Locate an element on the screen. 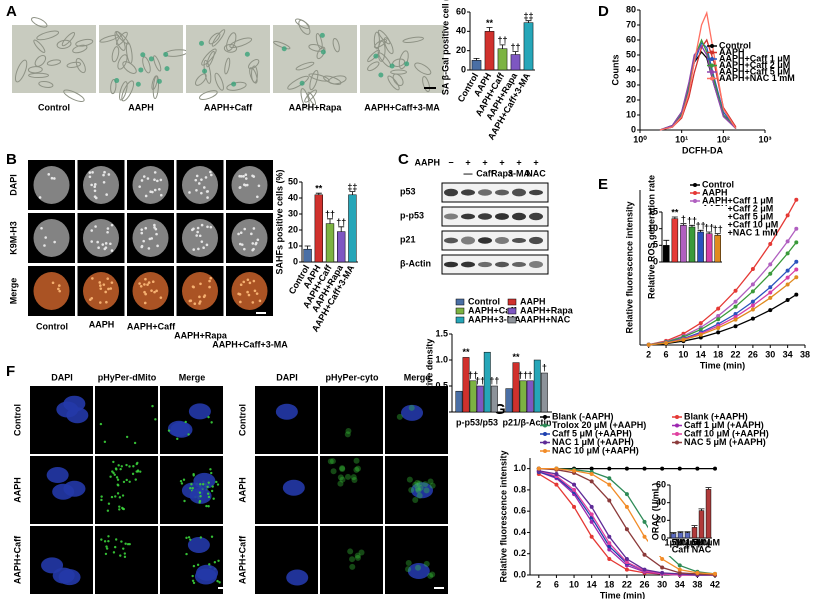 The height and width of the screenshot is (599, 815). band-label: p-p53 is located at coordinates (412, 215).